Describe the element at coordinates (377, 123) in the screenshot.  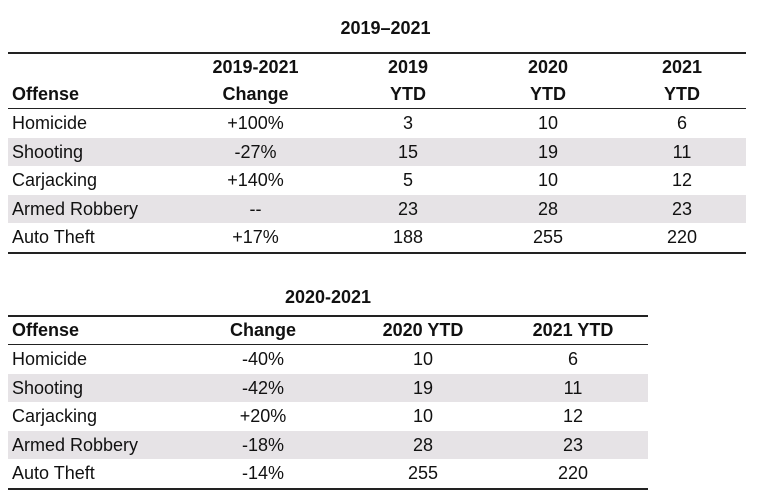
I see `table-row: Homicide +100% 3 10 6` at that location.